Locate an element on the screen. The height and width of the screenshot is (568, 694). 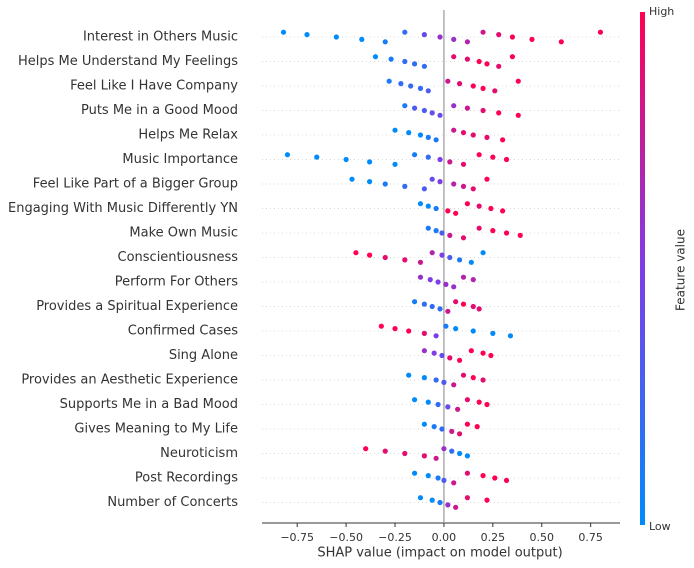
y-tick-label: Confirmed Cases is located at coordinates (183, 331).